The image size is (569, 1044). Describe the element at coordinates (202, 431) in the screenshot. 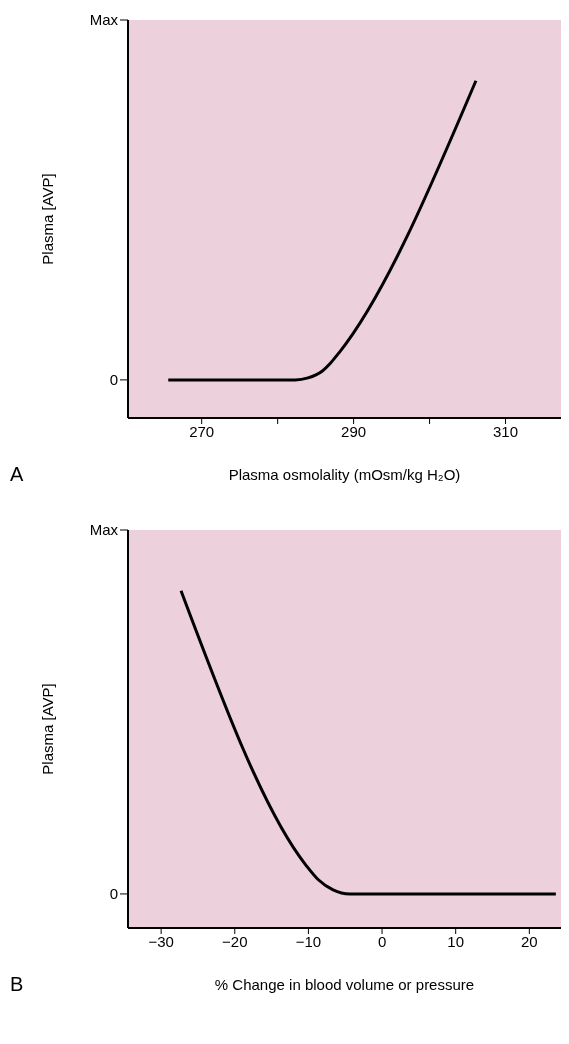

I see `x-tick-label: 270` at that location.